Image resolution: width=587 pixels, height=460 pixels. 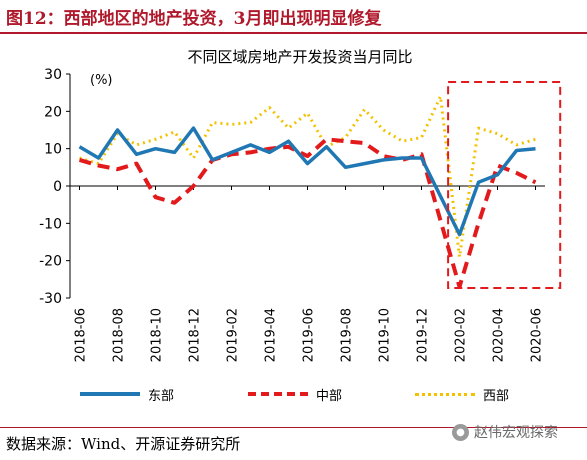 What do you see at coordinates (499, 335) in the screenshot?
I see `x-tick-label: 2020-04` at bounding box center [499, 335].